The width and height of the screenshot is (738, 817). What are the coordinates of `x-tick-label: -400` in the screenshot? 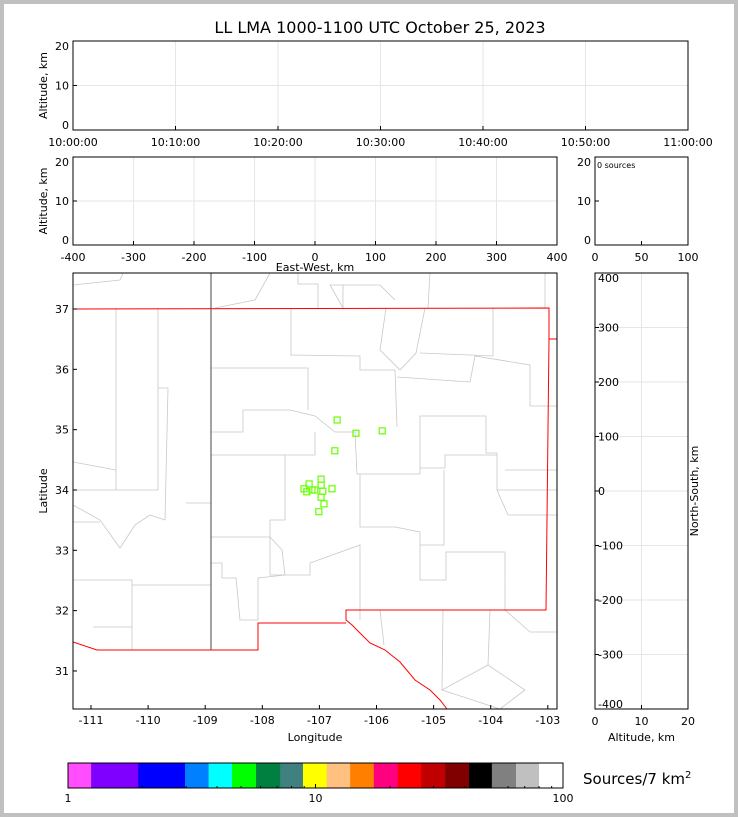 It's located at (73, 257).